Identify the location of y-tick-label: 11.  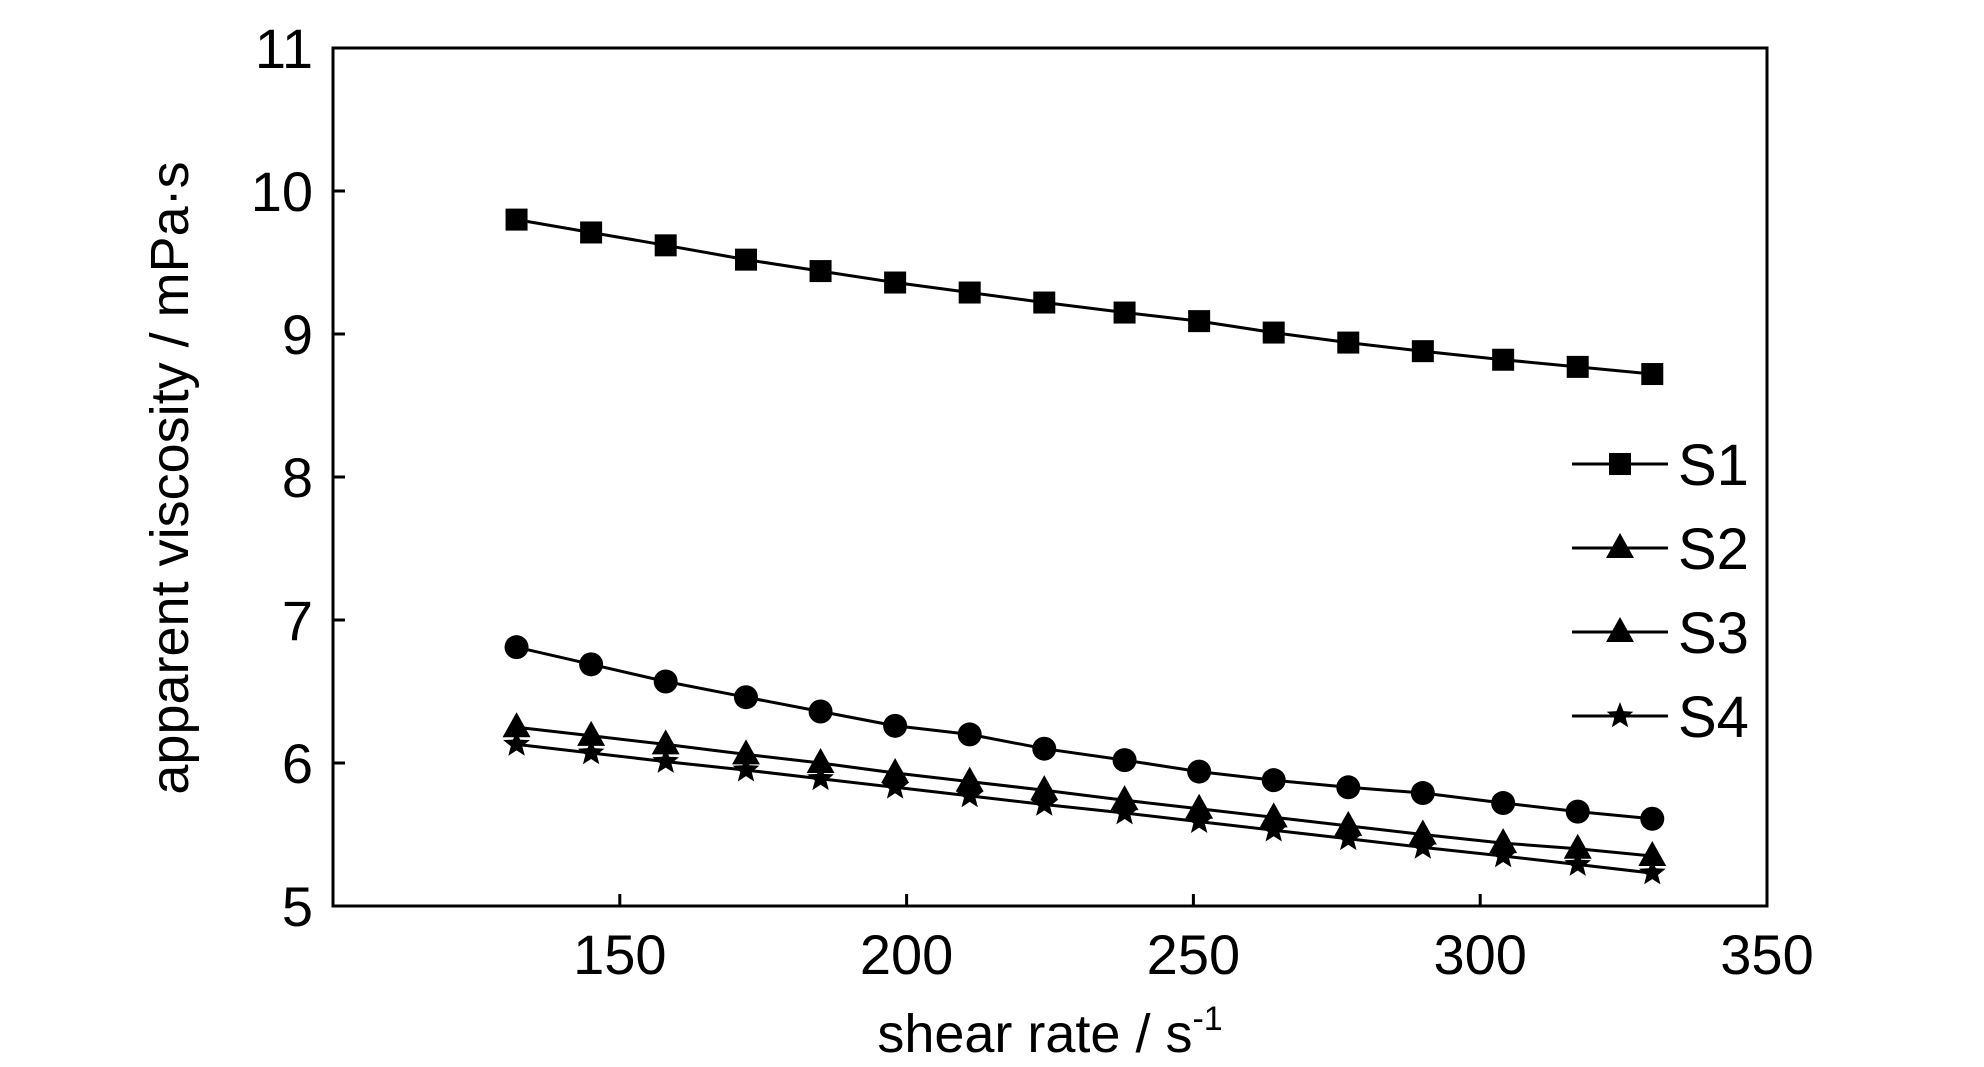
(284, 48).